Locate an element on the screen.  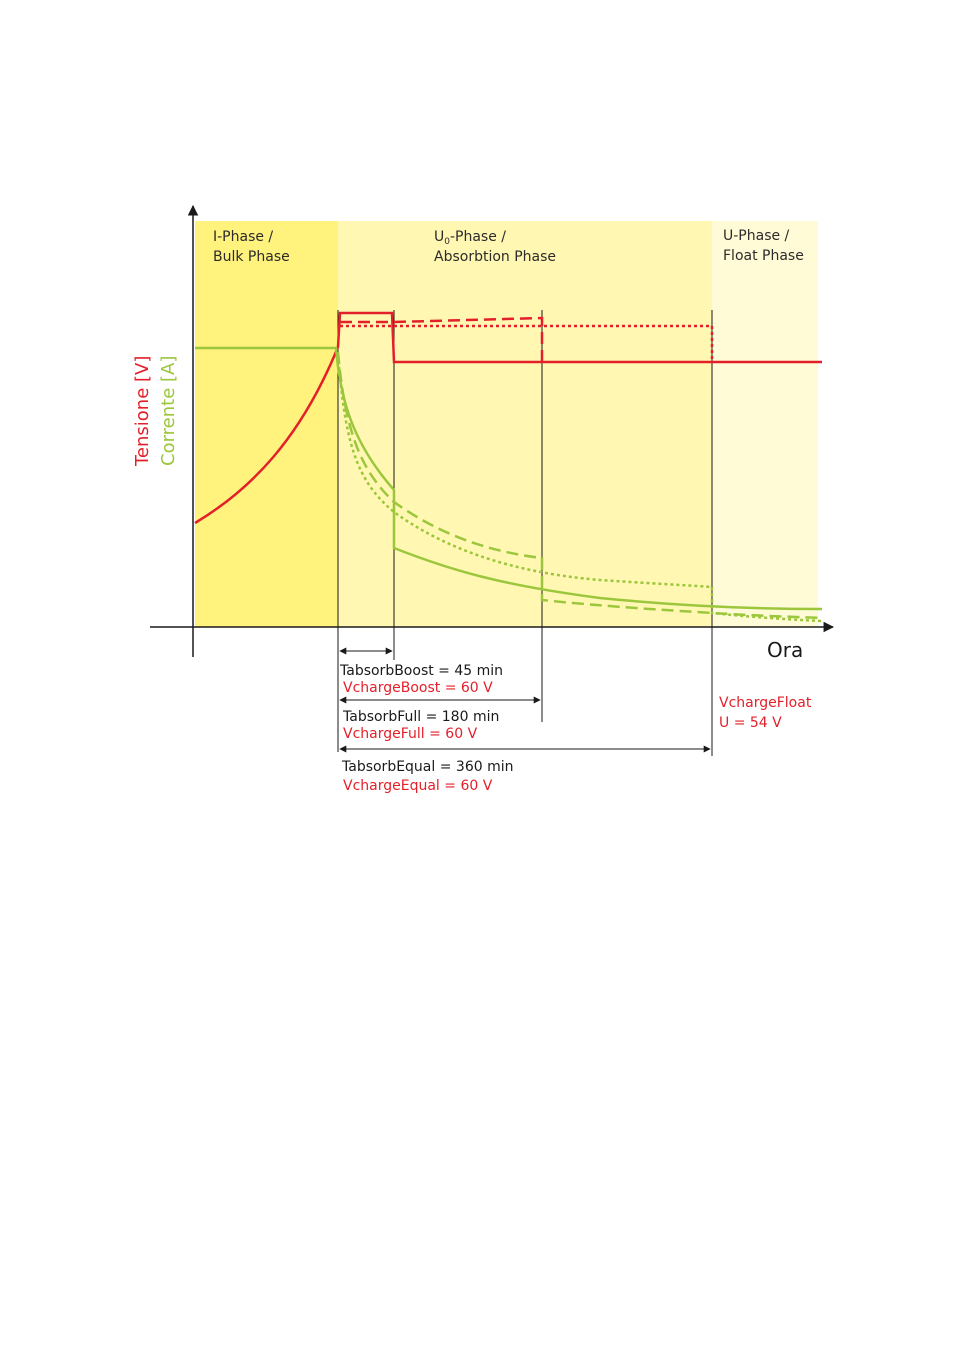
float-voltage-label: VchargeFloat is located at coordinates (765, 703).